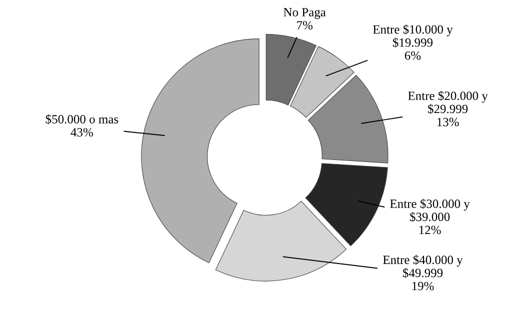  What do you see at coordinates (81, 132) in the screenshot?
I see `data-label: 43%` at bounding box center [81, 132].